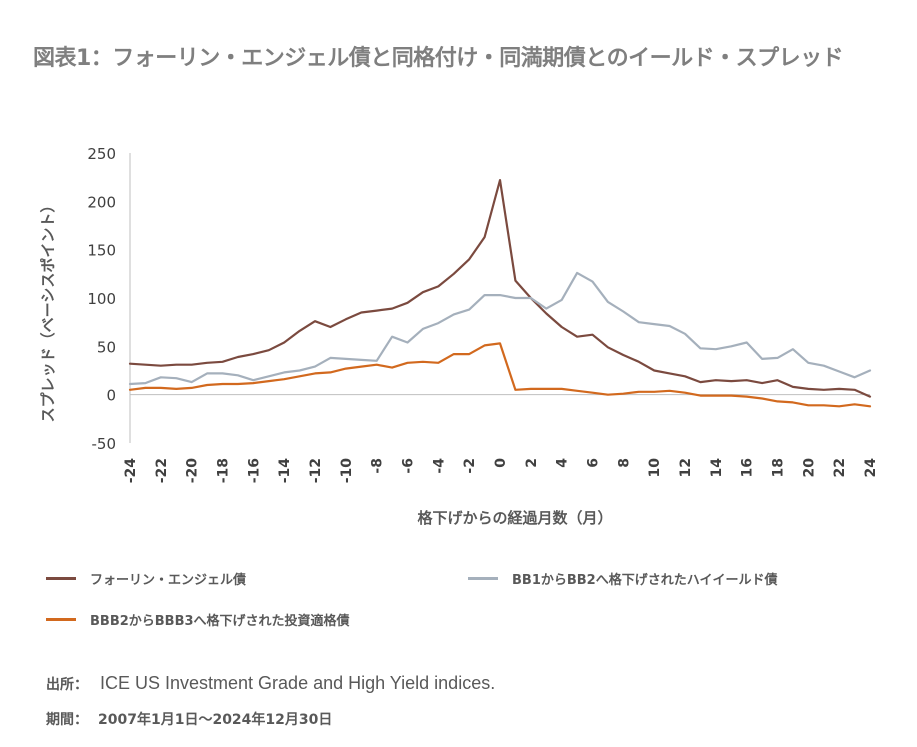 This screenshot has width=917, height=747. What do you see at coordinates (215, 720) in the screenshot?
I see `period-value: 2007年1月1日〜2024年12月30日` at bounding box center [215, 720].